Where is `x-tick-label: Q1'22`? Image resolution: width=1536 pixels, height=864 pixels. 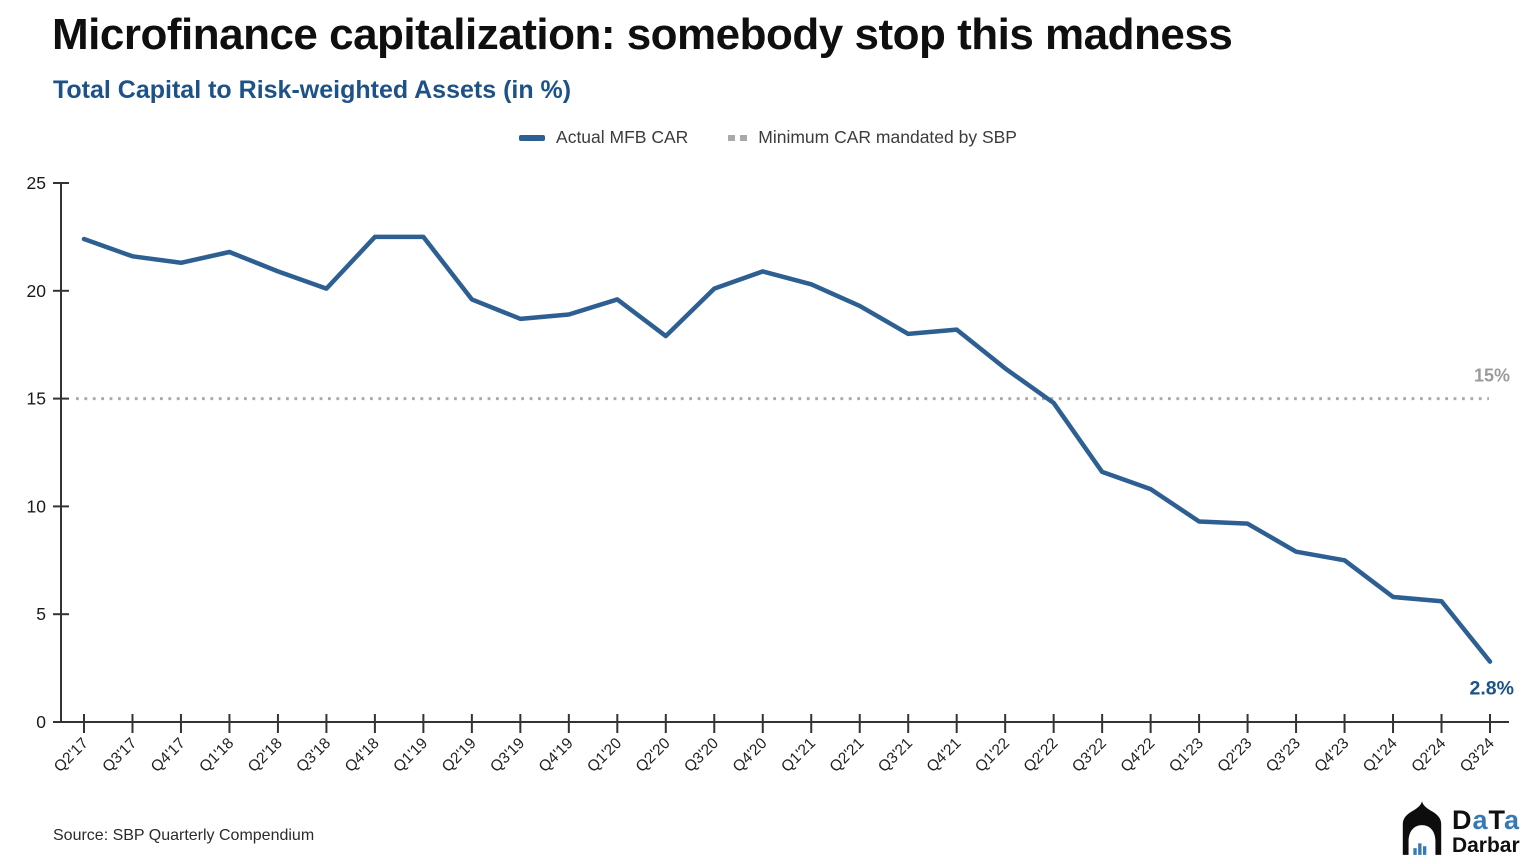
x-tick-label: Q1'22 is located at coordinates (992, 755).